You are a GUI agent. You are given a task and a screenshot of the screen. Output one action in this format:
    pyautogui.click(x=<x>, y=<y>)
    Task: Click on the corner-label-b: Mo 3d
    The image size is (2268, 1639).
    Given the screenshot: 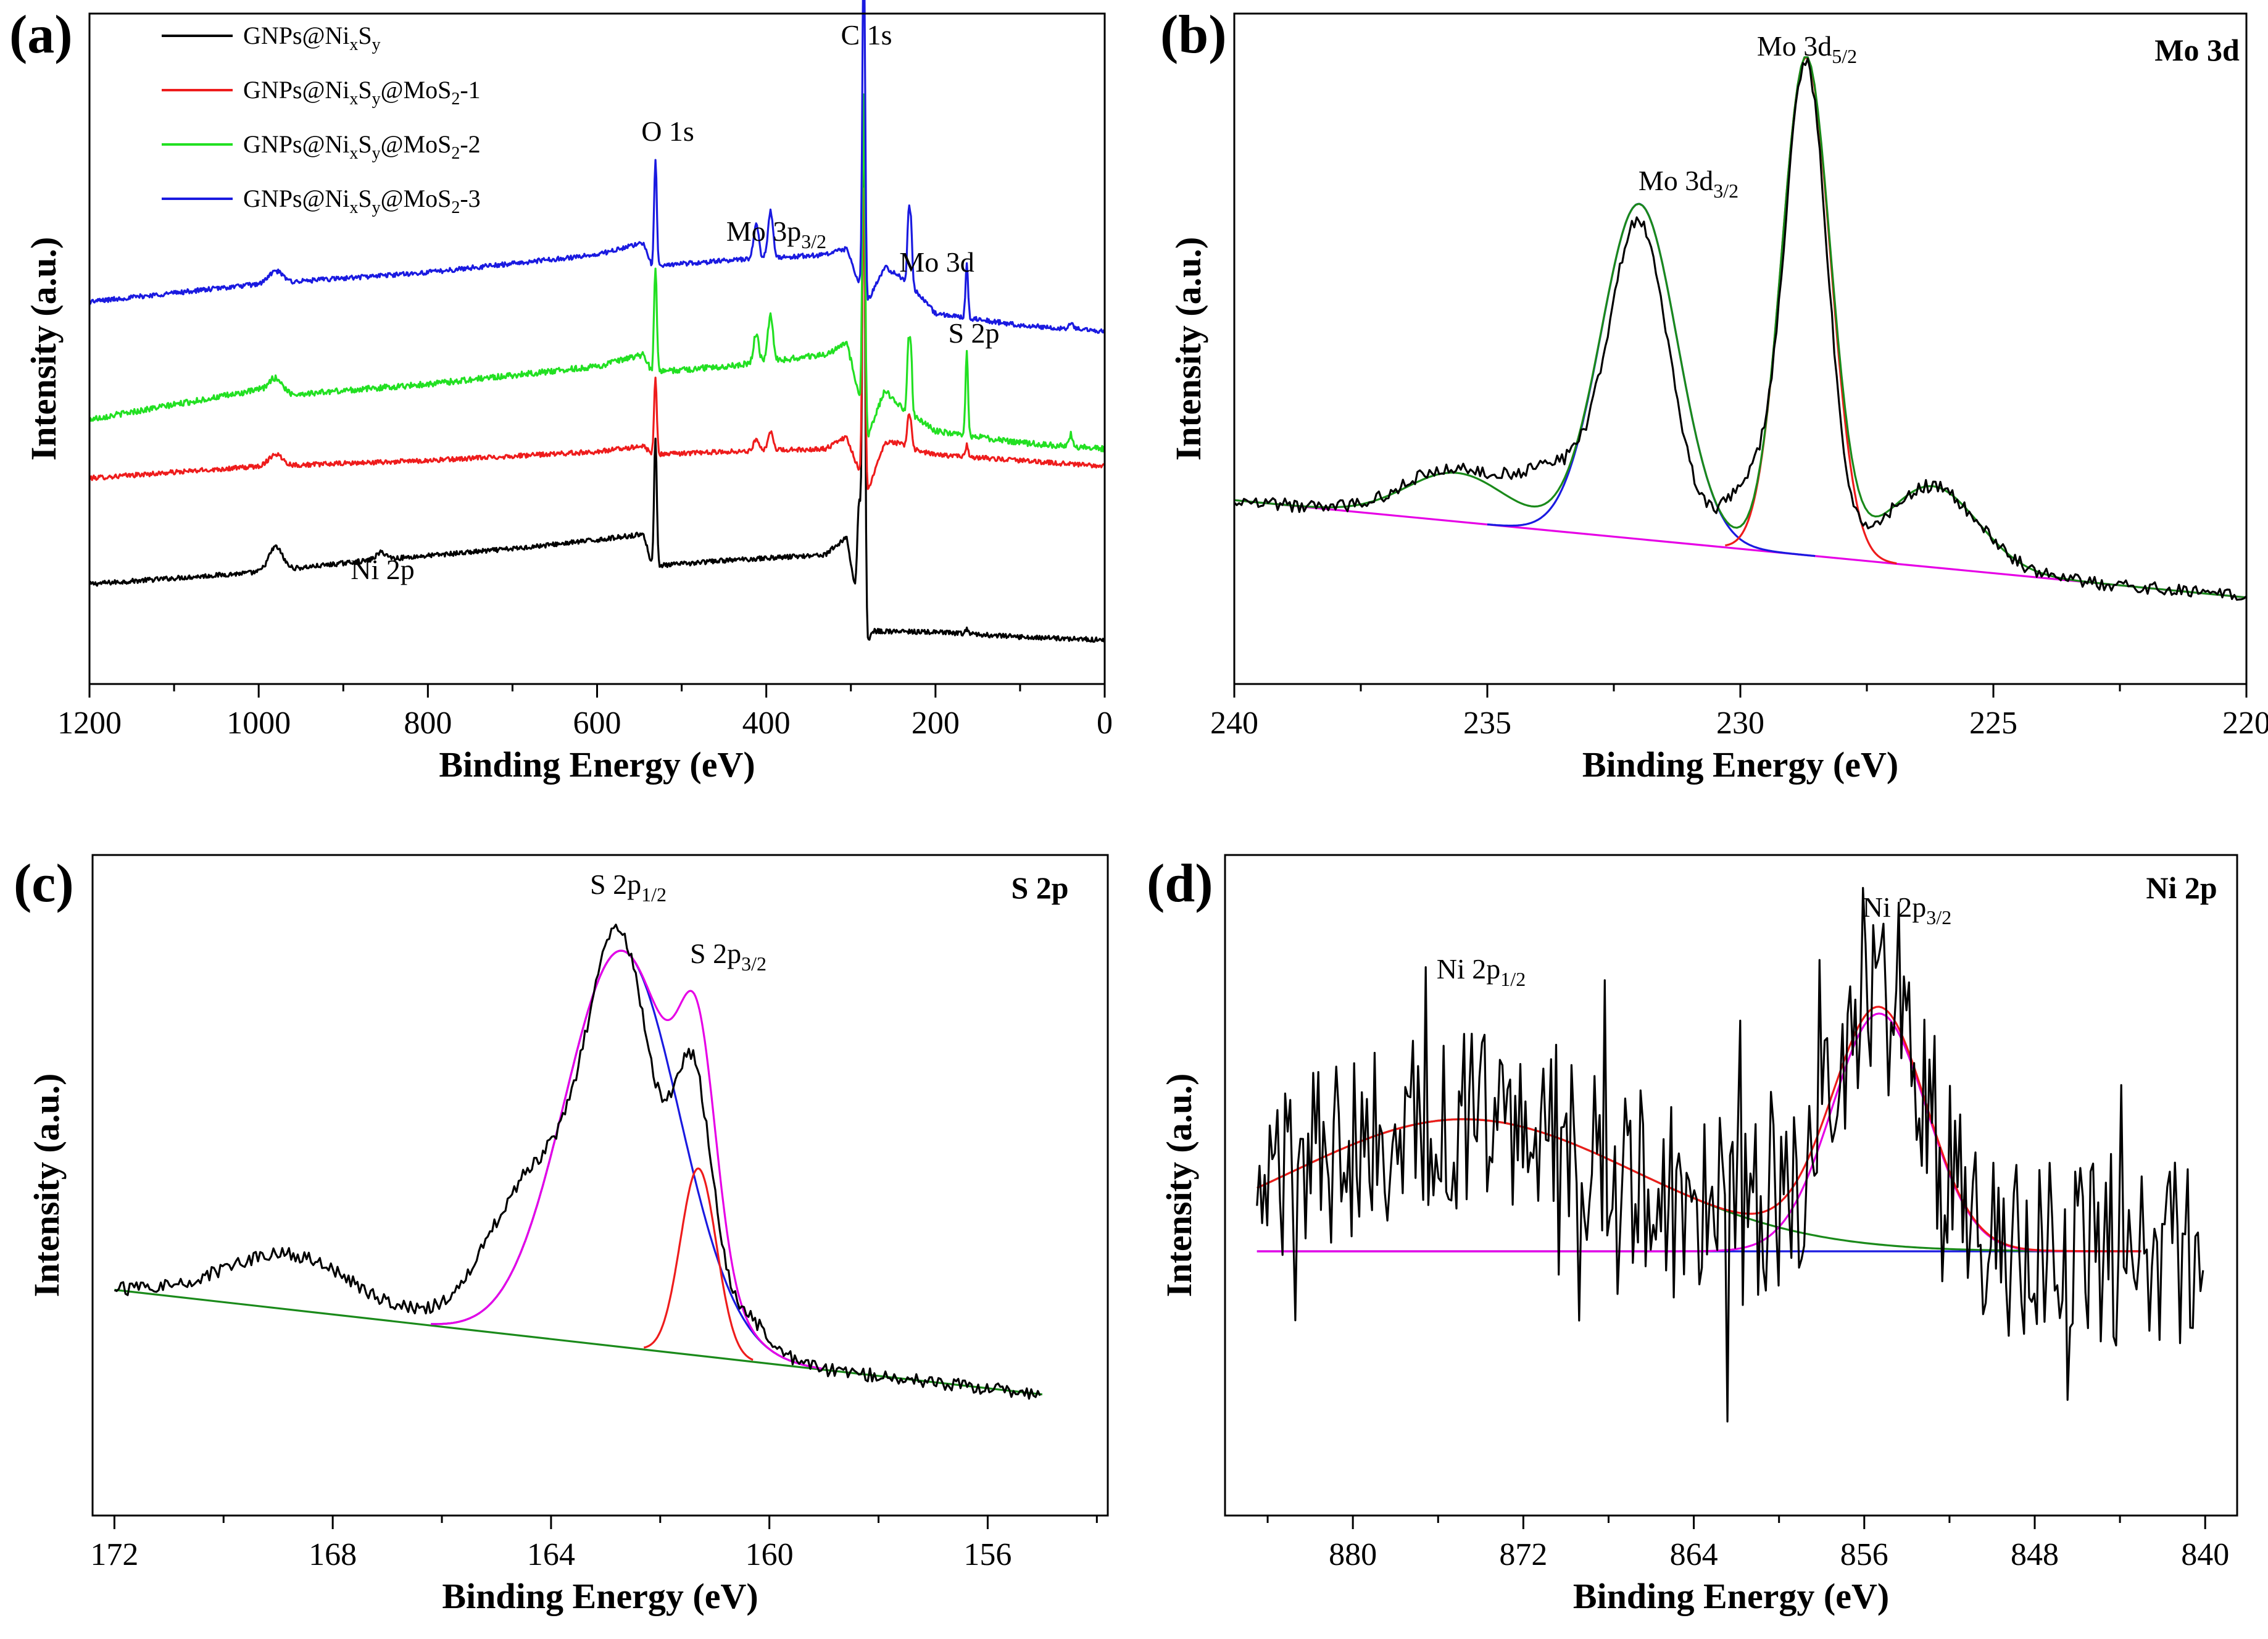 What is the action you would take?
    pyautogui.click(x=2197, y=50)
    